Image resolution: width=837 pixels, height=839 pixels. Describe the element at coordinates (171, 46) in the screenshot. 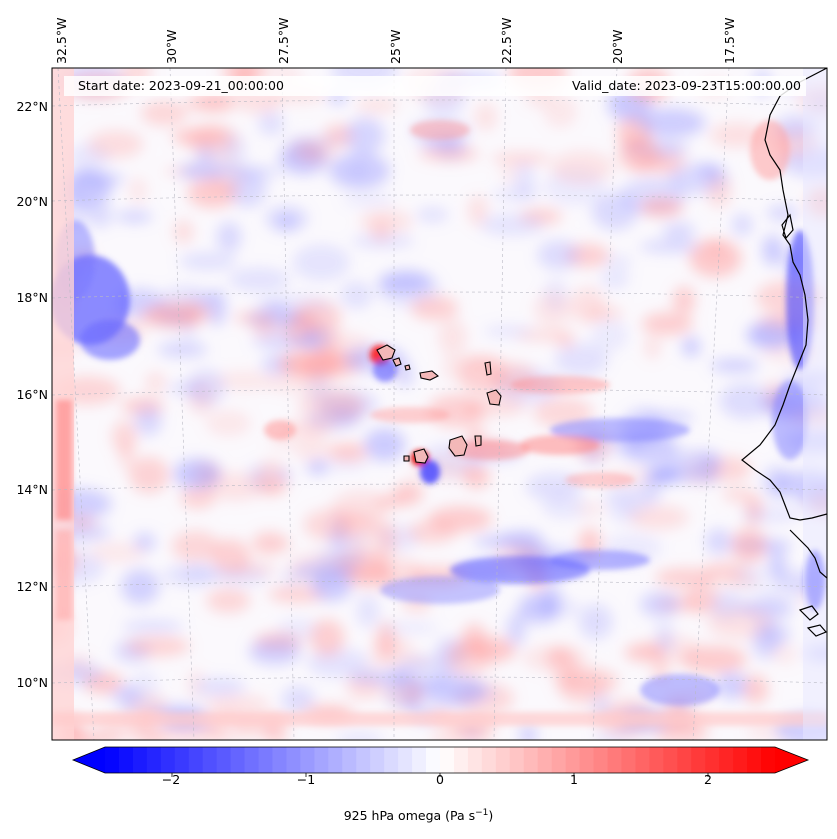

I see `lon-label-30w: 30°W` at that location.